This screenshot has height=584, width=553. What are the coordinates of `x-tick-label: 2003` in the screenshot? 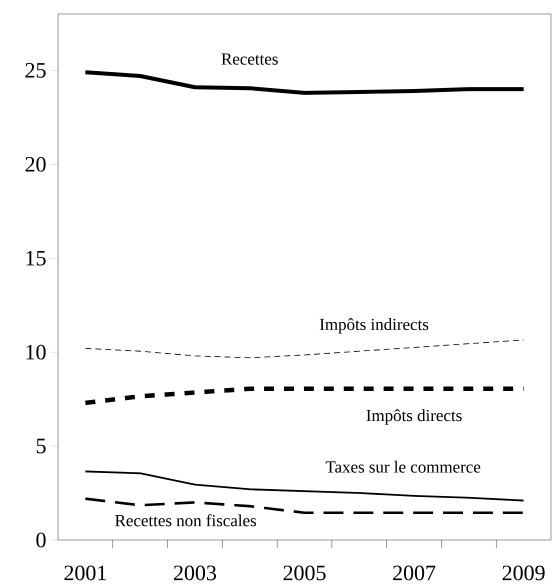 It's located at (195, 573).